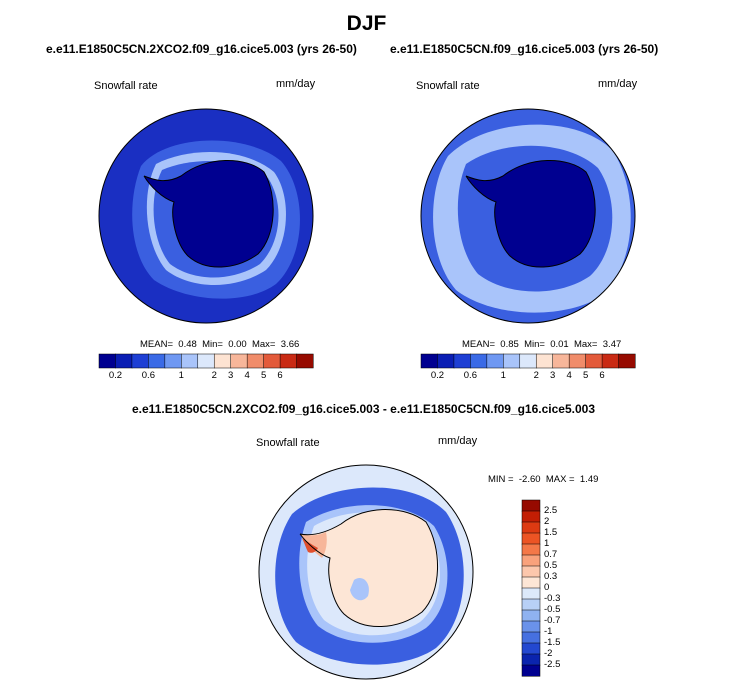 The image size is (733, 686). I want to click on diff-colorbar-tick-label: -2, so click(548, 653).